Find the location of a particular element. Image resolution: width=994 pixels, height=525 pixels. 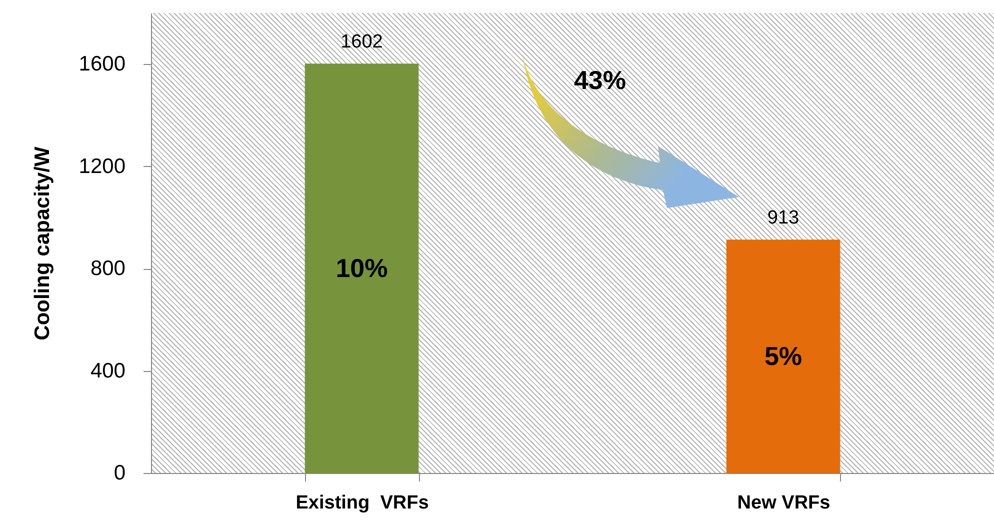

y-tick-label: 0 is located at coordinates (120, 473).